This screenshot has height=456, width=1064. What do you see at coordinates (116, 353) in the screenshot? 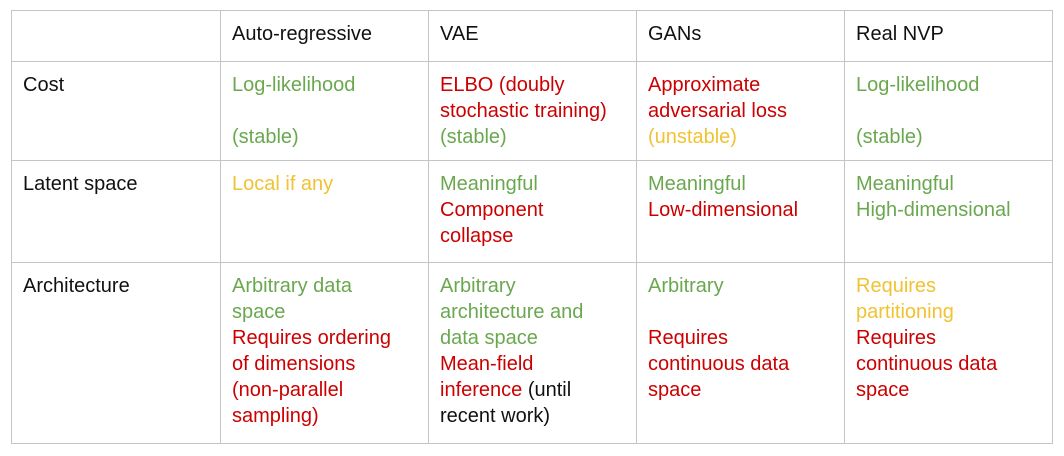
I see `row-label-architecture: Architecture` at bounding box center [116, 353].